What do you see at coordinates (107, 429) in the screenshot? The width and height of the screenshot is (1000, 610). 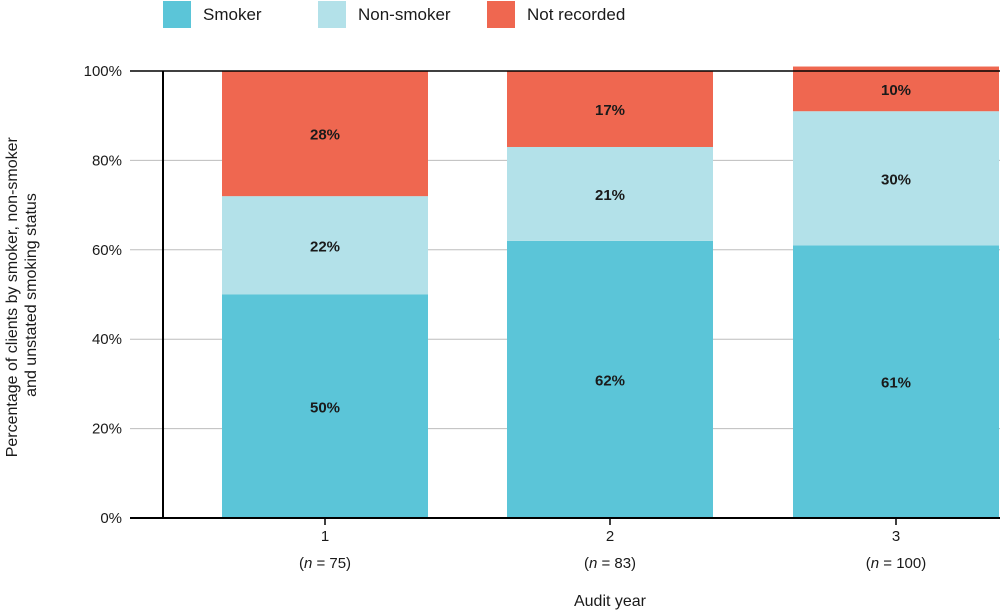 I see `y-tick-label: 20%` at bounding box center [107, 429].